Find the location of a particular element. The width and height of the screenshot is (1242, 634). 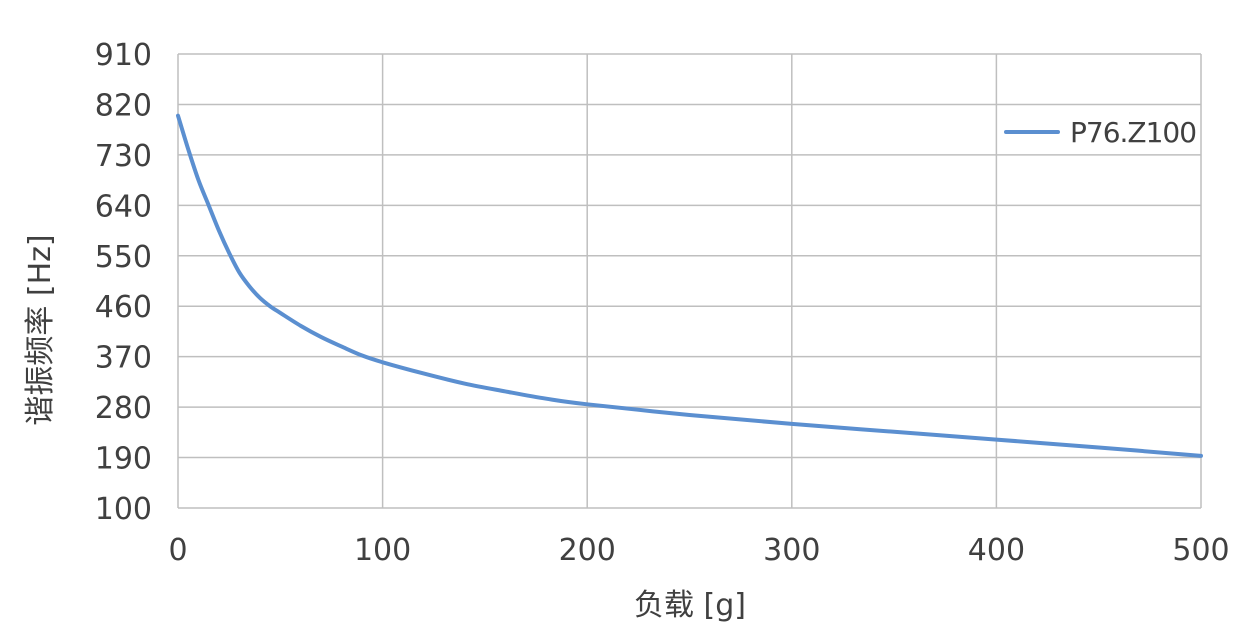

y-tick-label: 100 is located at coordinates (123, 509).